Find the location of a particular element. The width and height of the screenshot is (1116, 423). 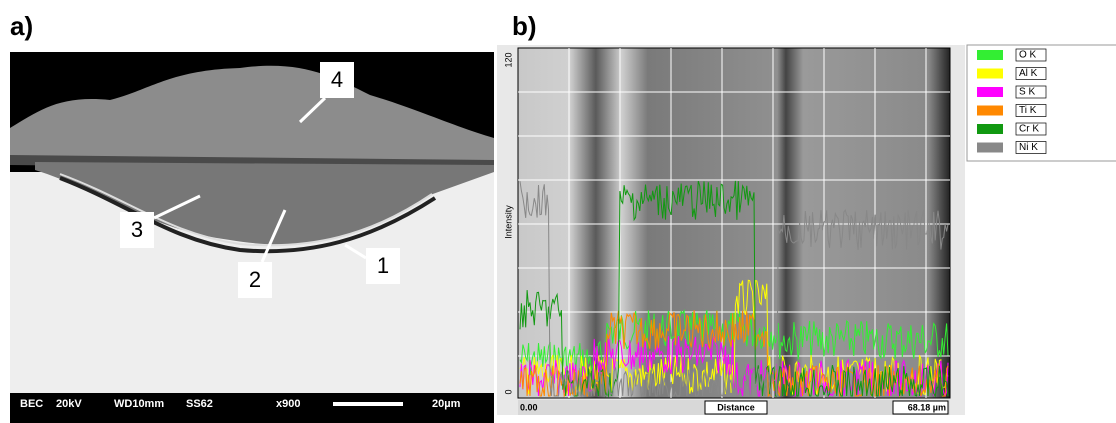

info: 20µm is located at coordinates (446, 404).